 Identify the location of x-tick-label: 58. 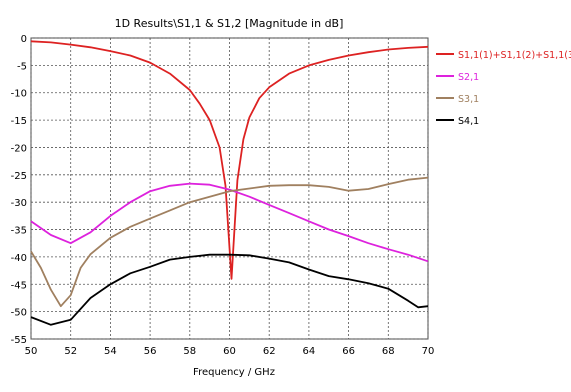
(189, 351).